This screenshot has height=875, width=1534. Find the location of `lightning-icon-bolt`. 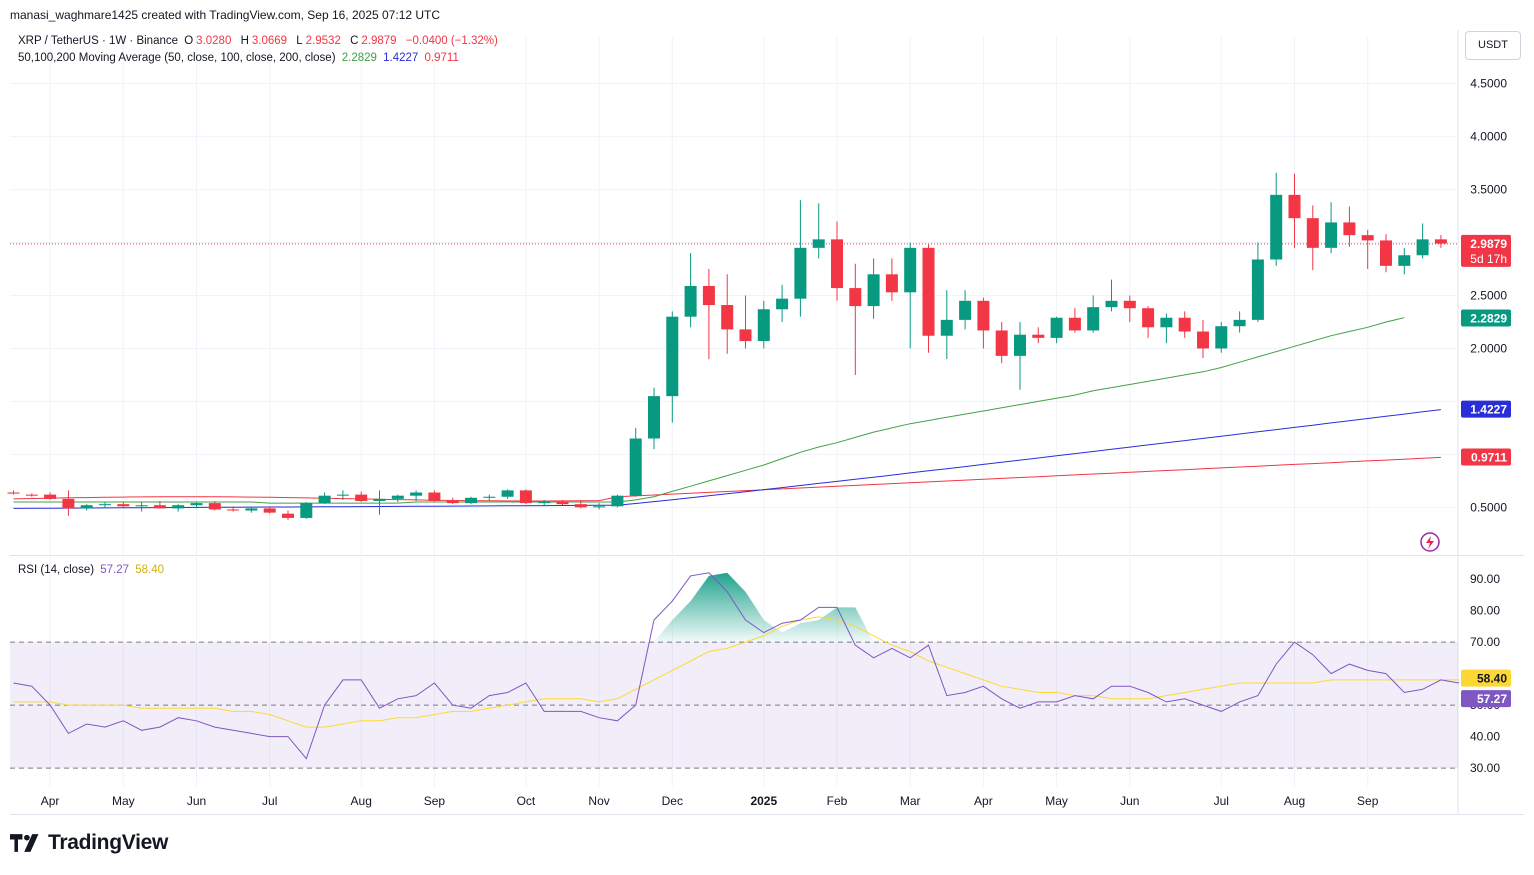

lightning-icon-bolt is located at coordinates (1430, 542).